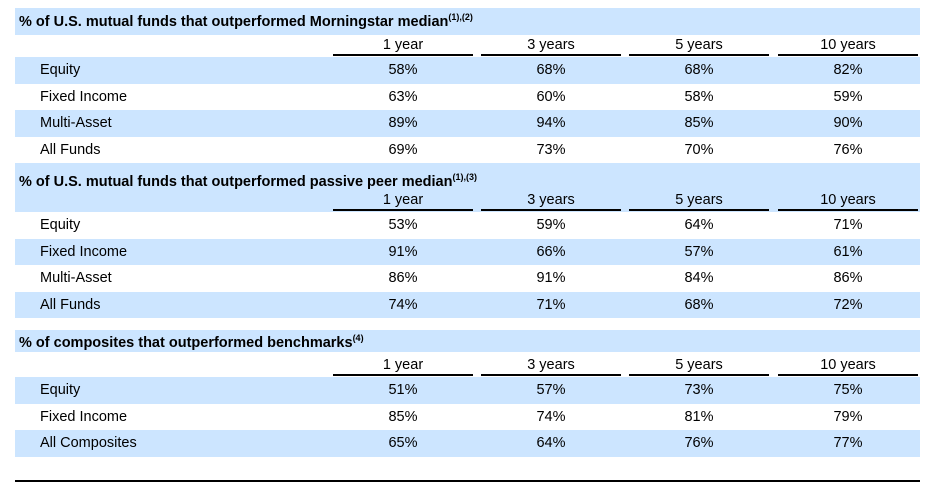  Describe the element at coordinates (467, 123) in the screenshot. I see `table-row: Multi-Asset 89% 94% 85% 90%` at that location.